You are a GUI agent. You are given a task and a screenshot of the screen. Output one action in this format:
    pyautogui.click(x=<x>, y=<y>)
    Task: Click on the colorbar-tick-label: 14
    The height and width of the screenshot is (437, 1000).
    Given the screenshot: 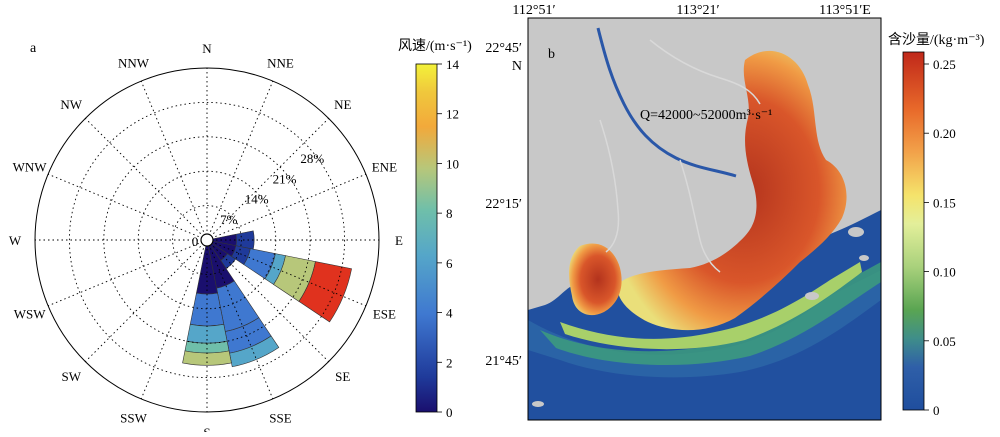 What is the action you would take?
    pyautogui.click(x=453, y=64)
    